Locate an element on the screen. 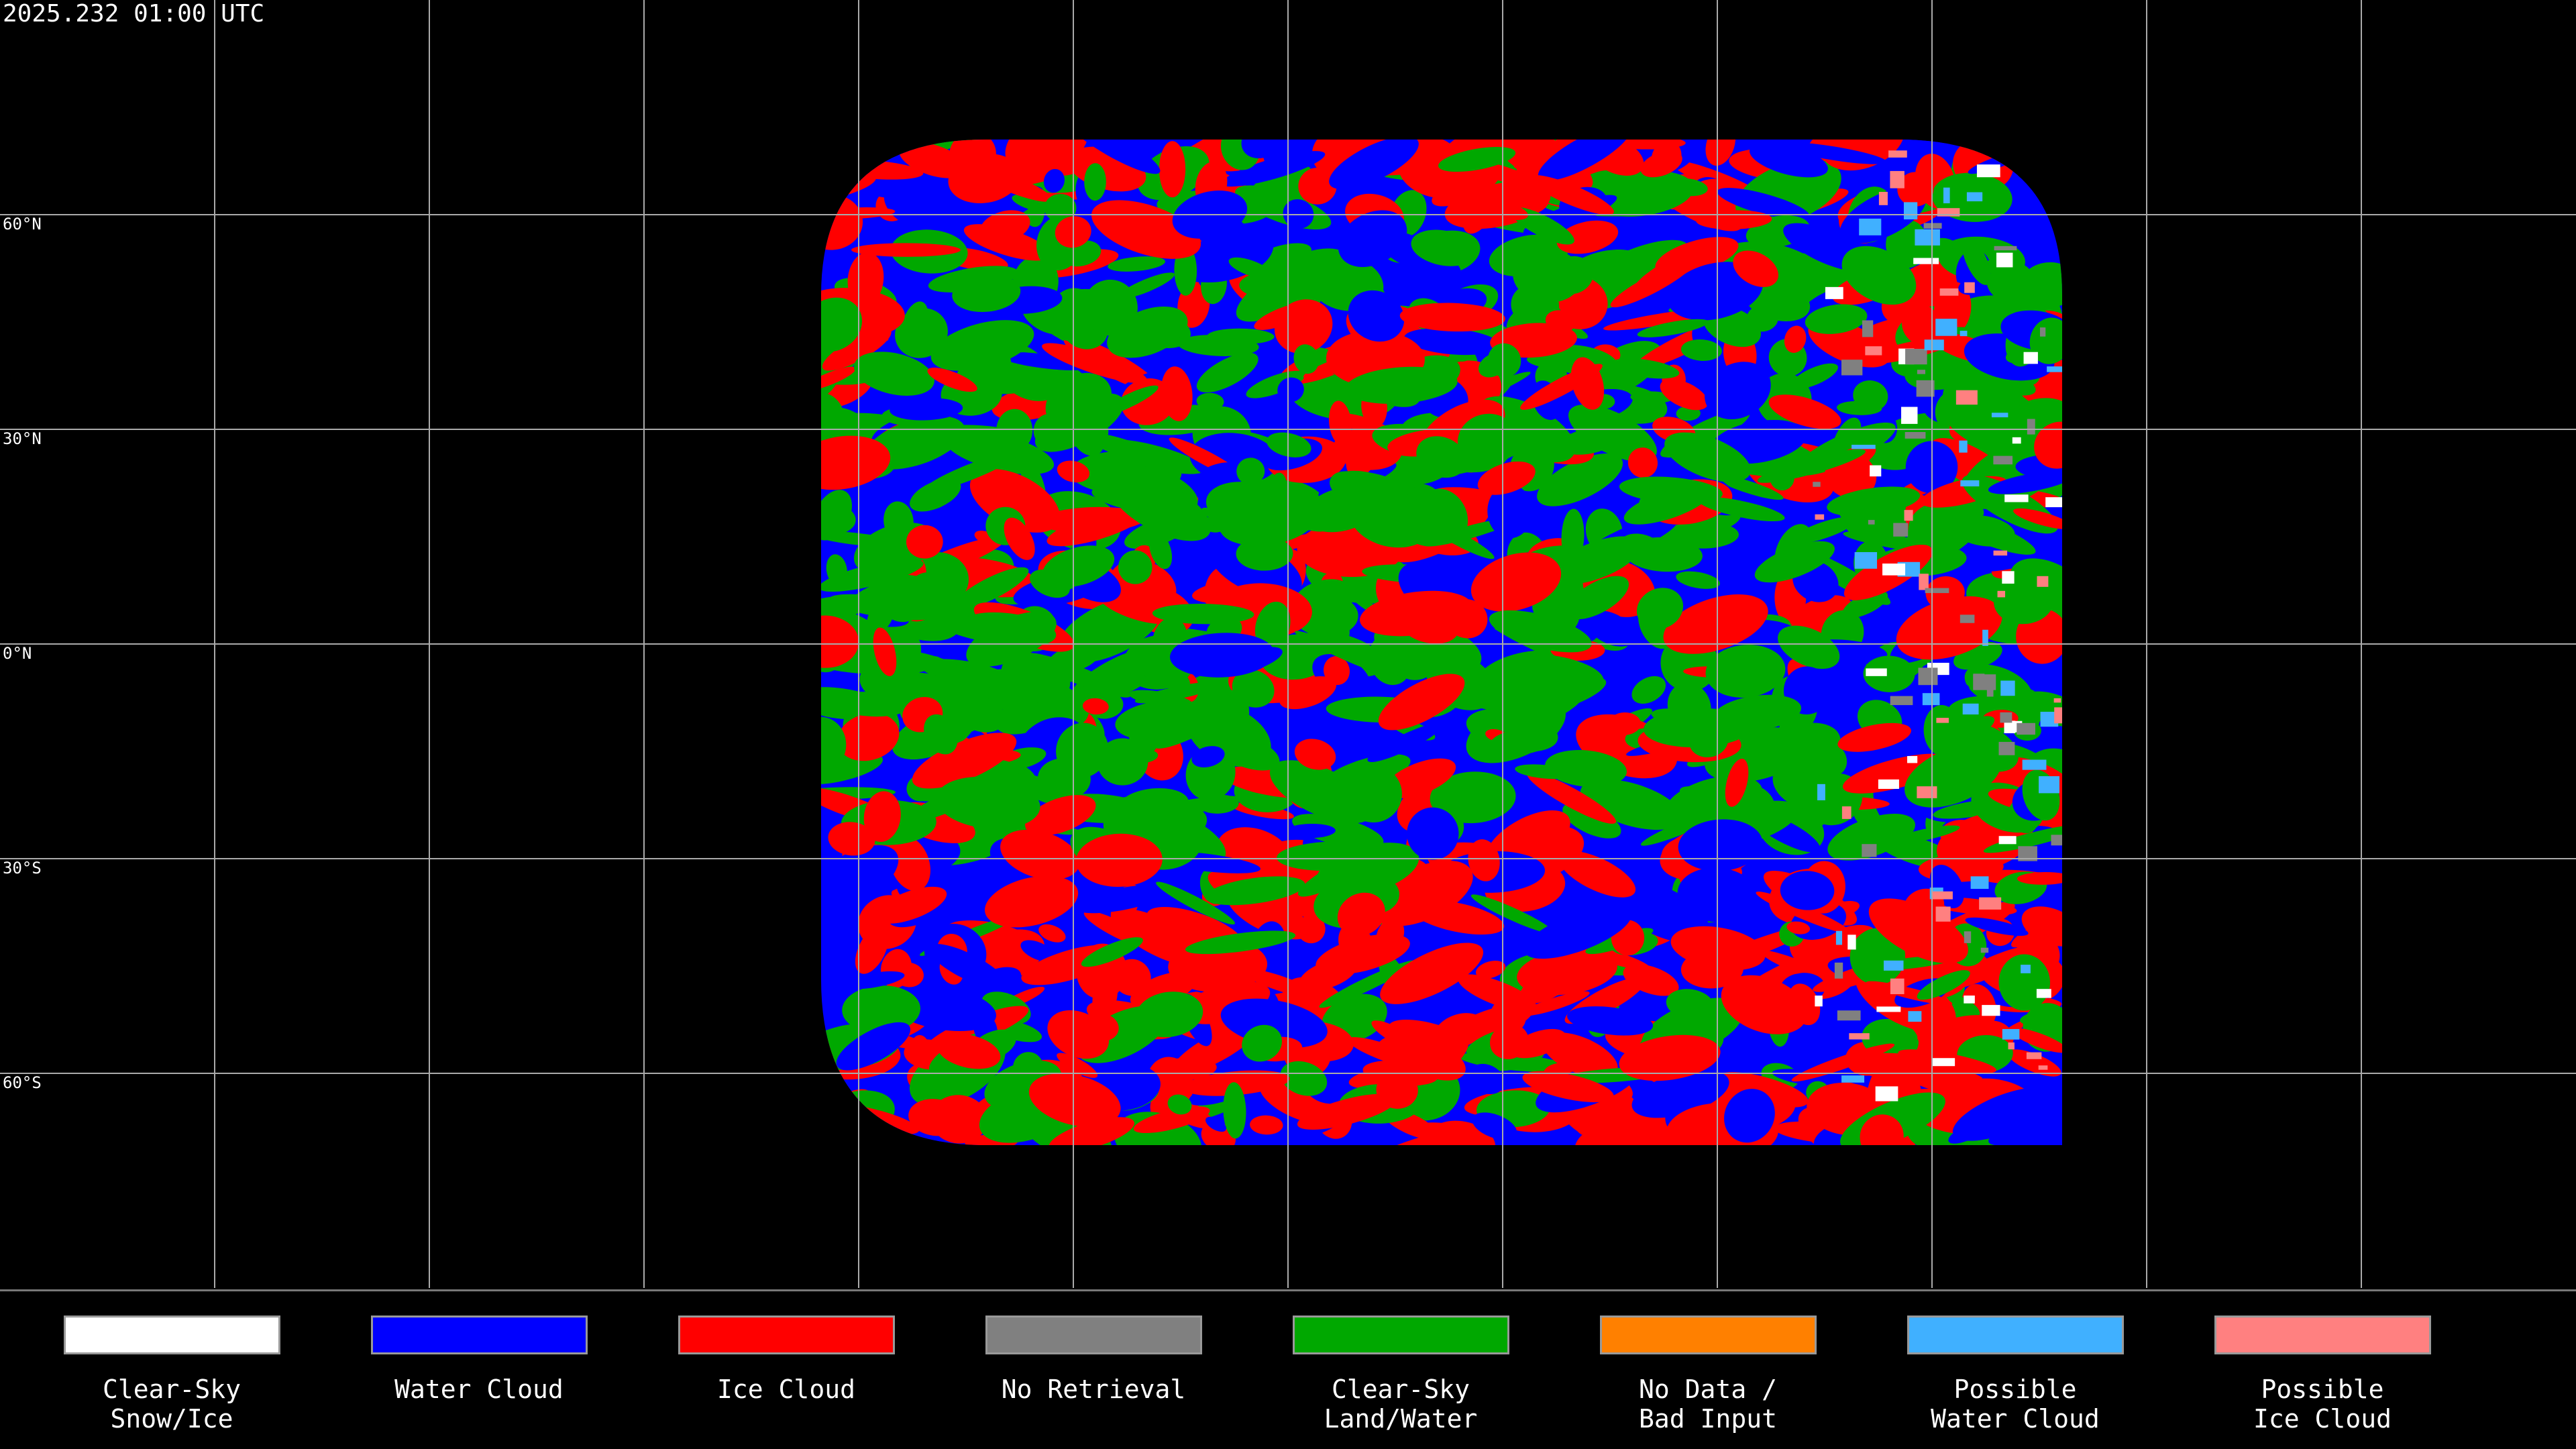 Image resolution: width=2576 pixels, height=1449 pixels. legend-item: Clear-Sky Land/Water is located at coordinates (1400, 1375).